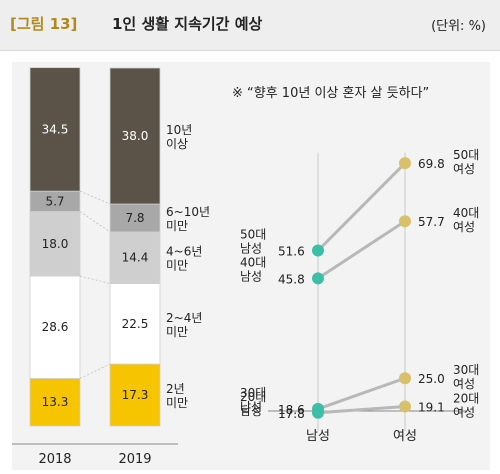  What do you see at coordinates (331, 93) in the screenshot?
I see `line-chart-note: ※ “향후 10년 이상 혼자 살 듯하다”` at bounding box center [331, 93].